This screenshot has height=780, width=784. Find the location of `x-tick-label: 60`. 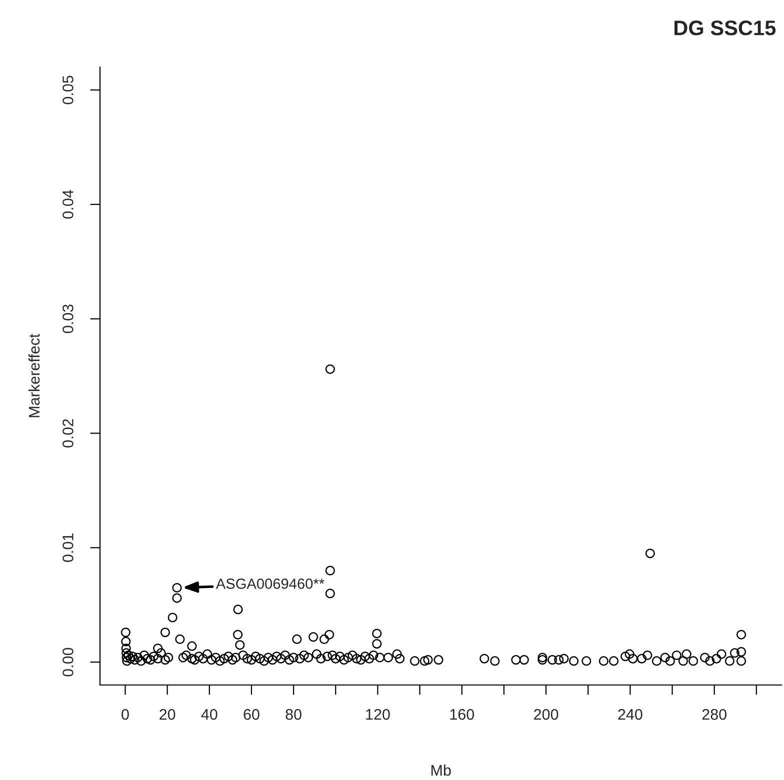

x-tick-label: 60 is located at coordinates (252, 714).